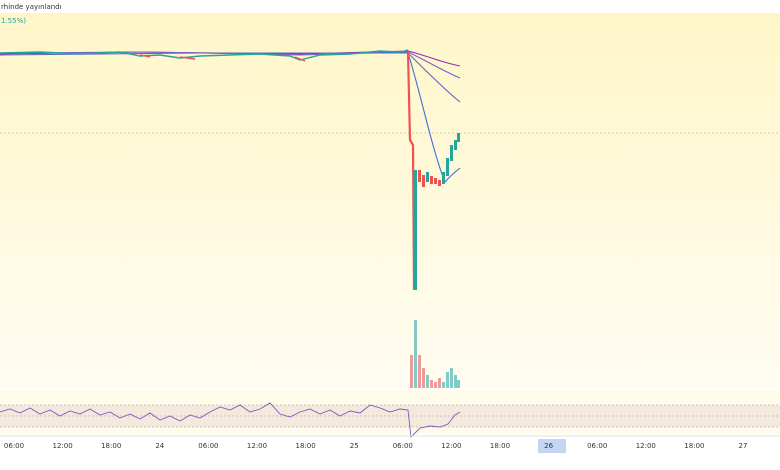 This screenshot has height=470, width=780. What do you see at coordinates (159, 446) in the screenshot?
I see `x-tick-label: 24` at bounding box center [159, 446].